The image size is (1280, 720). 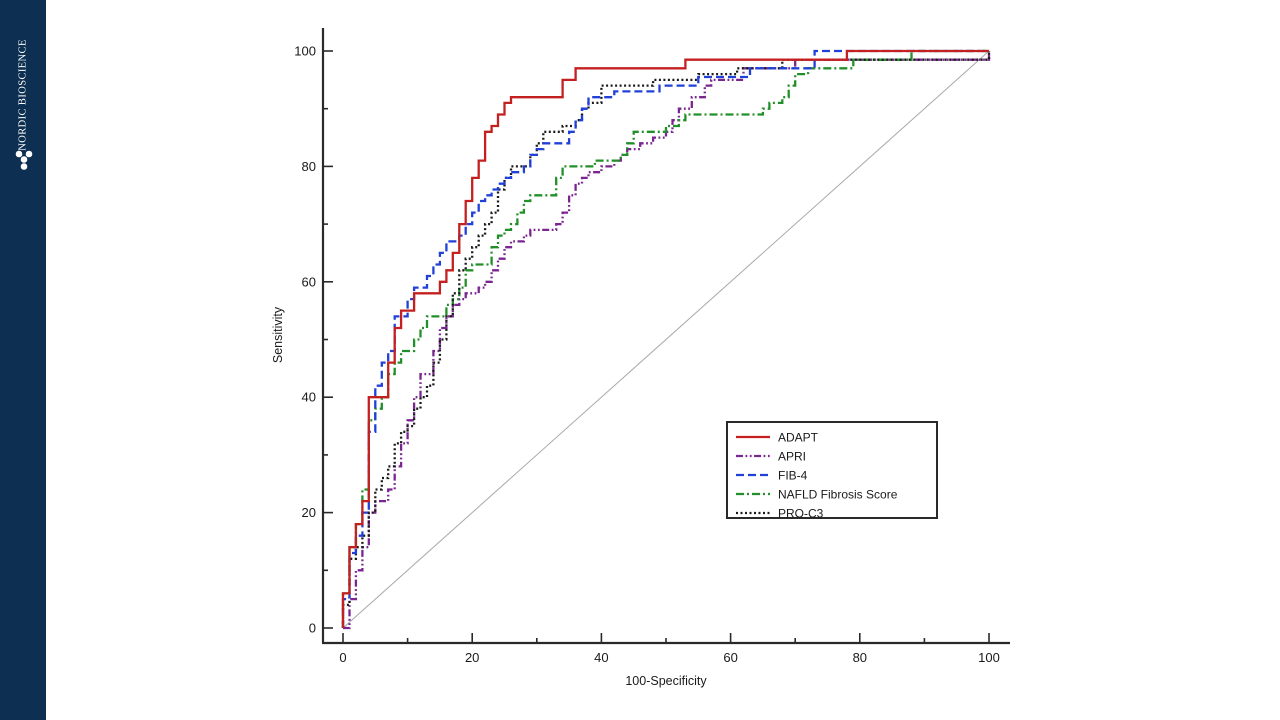 What do you see at coordinates (989, 657) in the screenshot?
I see `x-tick-label: 100` at bounding box center [989, 657].